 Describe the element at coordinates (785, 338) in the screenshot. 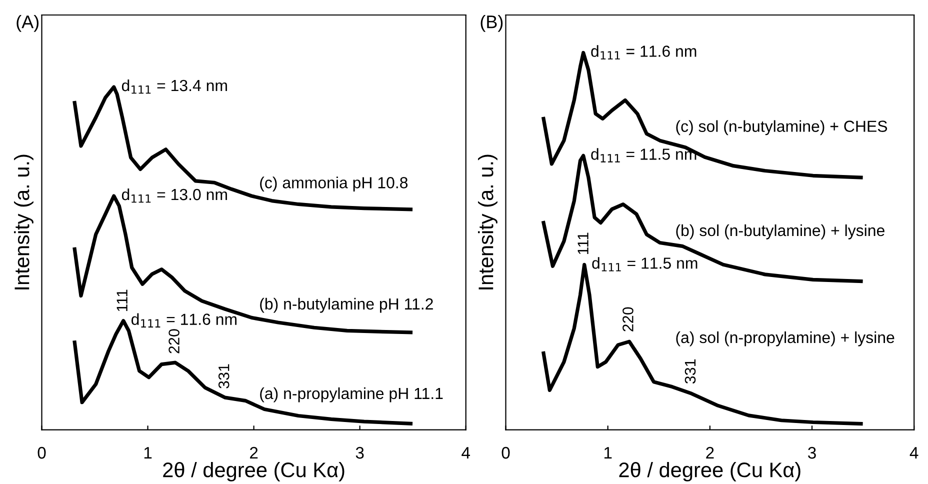

I see `text: (a) sol (n-propylamine) + lysine` at that location.